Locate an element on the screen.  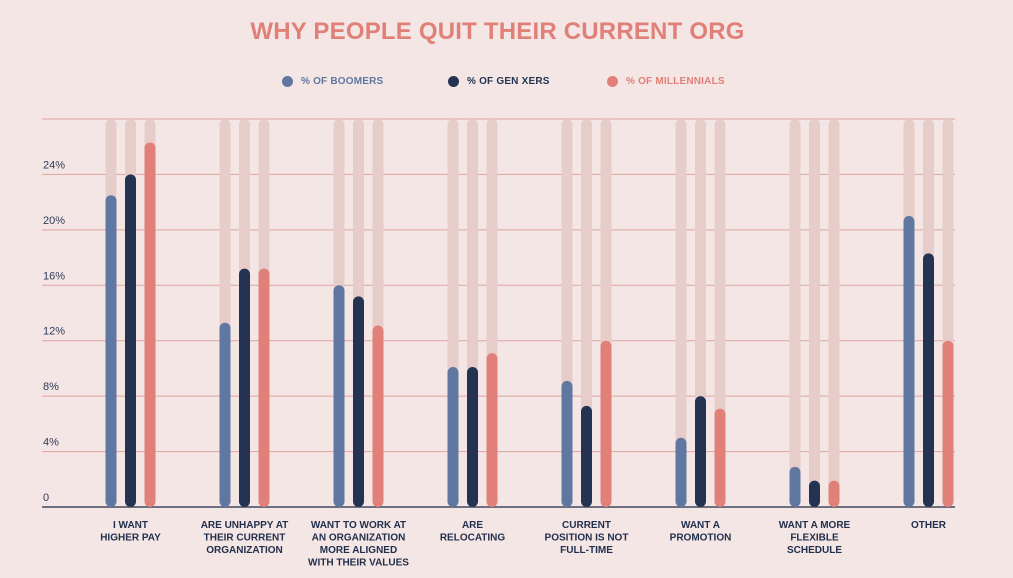
y-tick-label: 16% is located at coordinates (54, 276).